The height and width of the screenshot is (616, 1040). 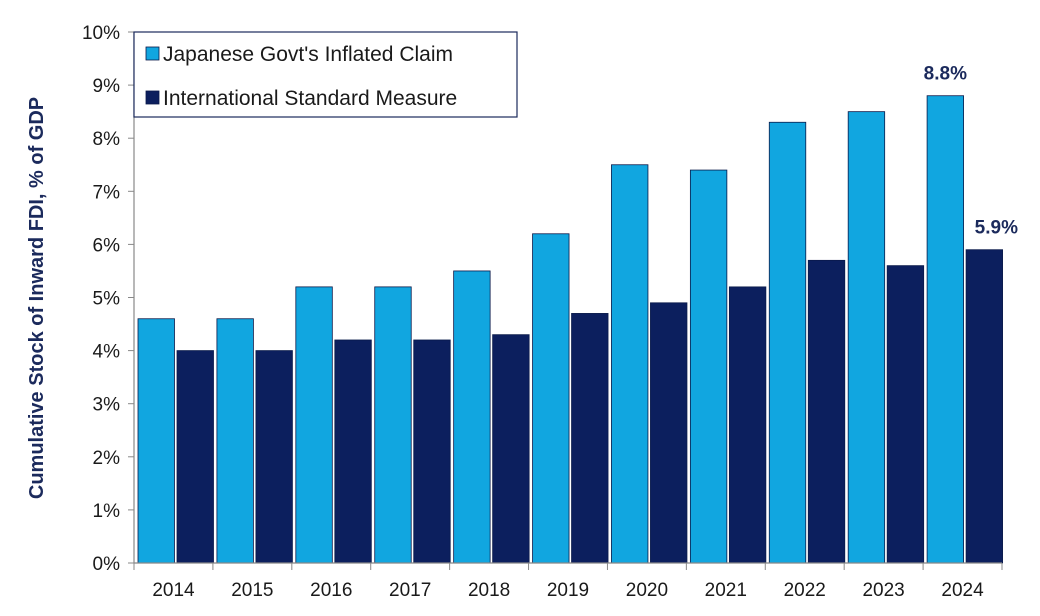 I want to click on x-tick-label: 2014, so click(x=173, y=590).